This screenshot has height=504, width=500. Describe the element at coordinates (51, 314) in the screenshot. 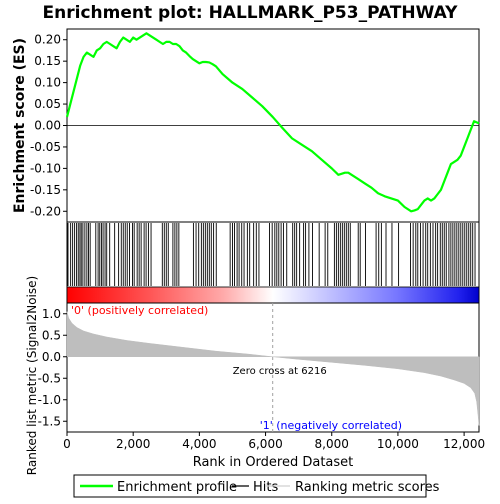

I see `ranked-y-tick-label: 1.0` at that location.